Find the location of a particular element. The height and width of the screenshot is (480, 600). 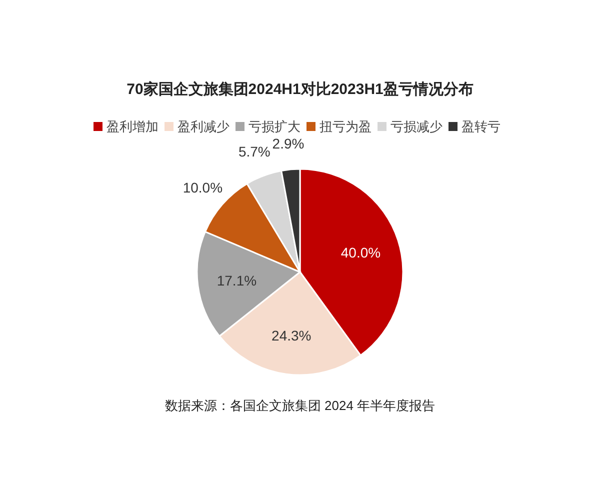

legend-label: 亏损扩大 is located at coordinates (274, 126).